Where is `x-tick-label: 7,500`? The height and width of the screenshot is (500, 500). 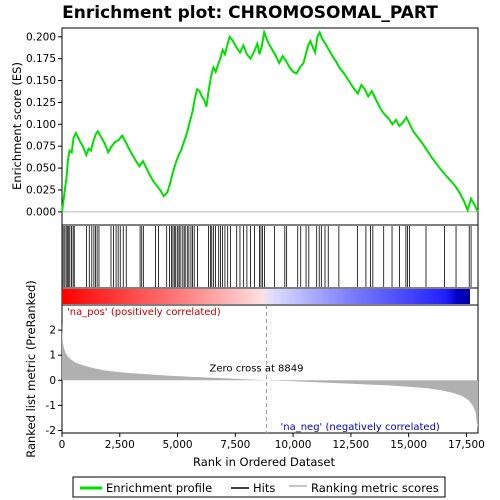
x-tick-label: 7,500 is located at coordinates (235, 445).